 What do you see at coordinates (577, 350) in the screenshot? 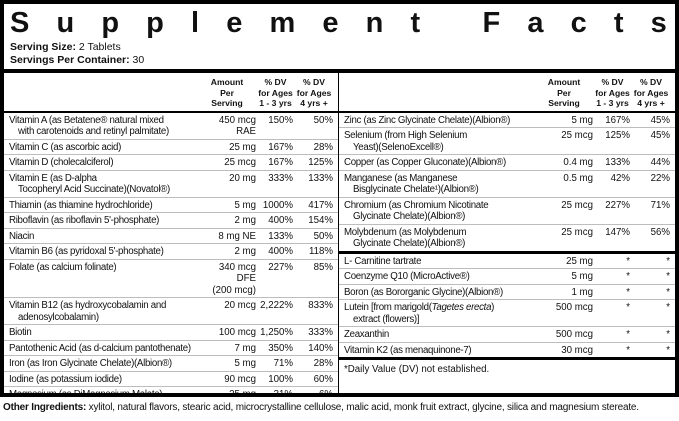
I see `nutrient-amount: 30 mcg` at bounding box center [577, 350].